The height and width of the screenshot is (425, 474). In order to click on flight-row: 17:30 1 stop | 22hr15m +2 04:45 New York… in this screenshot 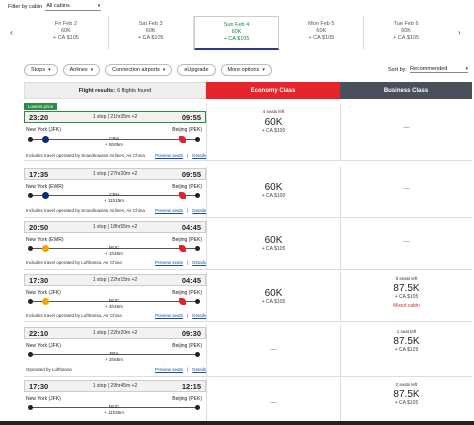, I will do `click(248, 297)`.